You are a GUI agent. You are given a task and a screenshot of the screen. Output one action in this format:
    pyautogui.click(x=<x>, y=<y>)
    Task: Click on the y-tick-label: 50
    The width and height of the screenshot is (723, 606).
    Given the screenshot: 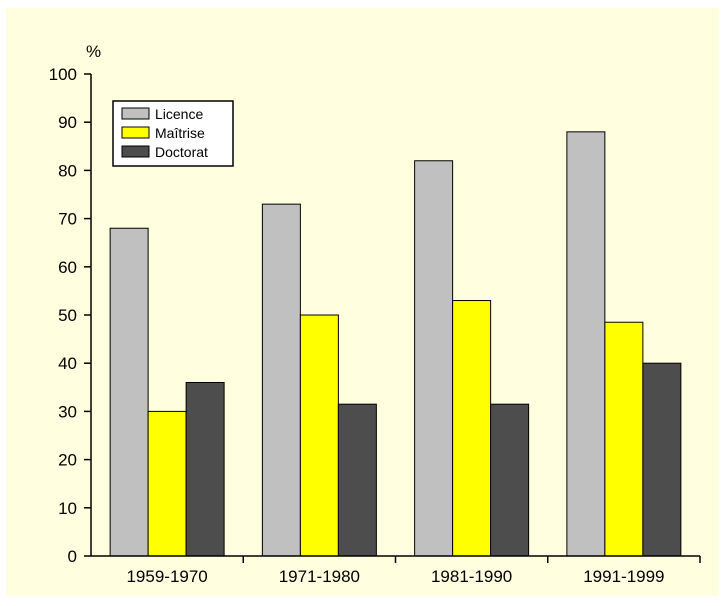 What is the action you would take?
    pyautogui.click(x=67, y=315)
    